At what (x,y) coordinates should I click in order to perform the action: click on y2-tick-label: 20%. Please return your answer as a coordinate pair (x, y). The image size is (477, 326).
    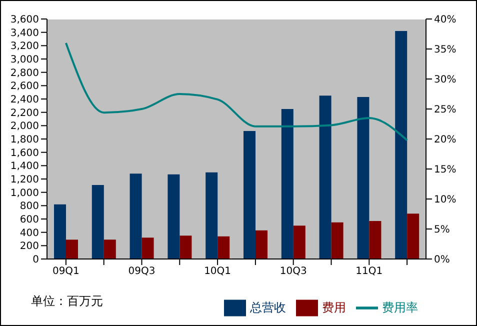
    Looking at the image, I should click on (445, 140).